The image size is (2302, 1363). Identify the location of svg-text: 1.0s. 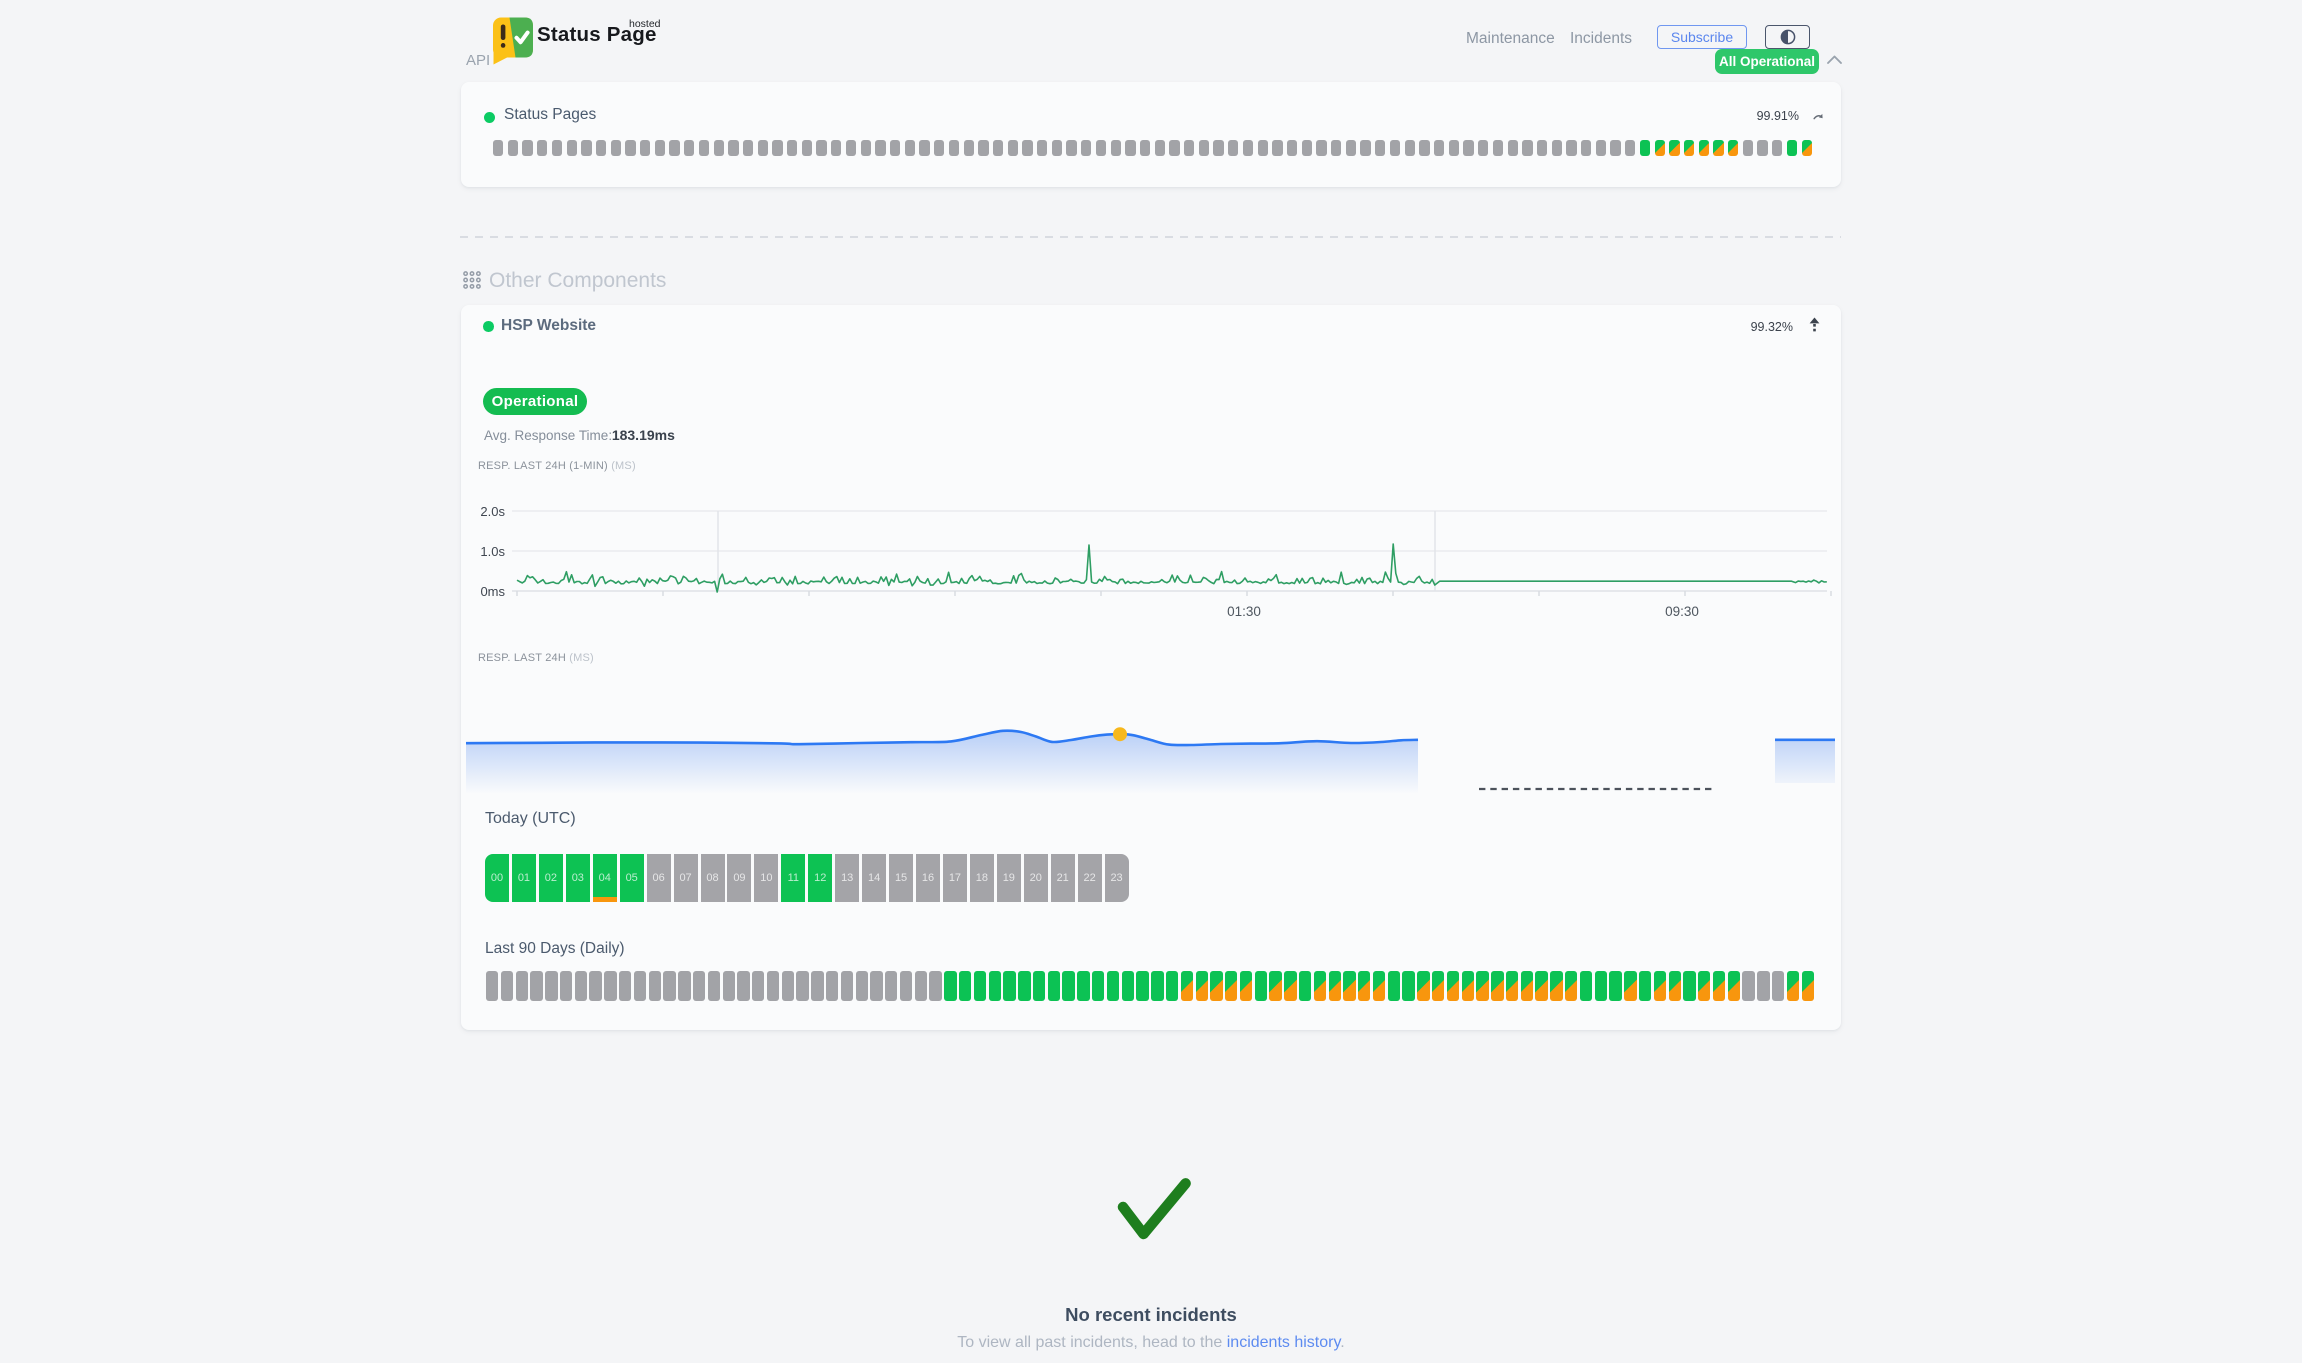
(492, 551).